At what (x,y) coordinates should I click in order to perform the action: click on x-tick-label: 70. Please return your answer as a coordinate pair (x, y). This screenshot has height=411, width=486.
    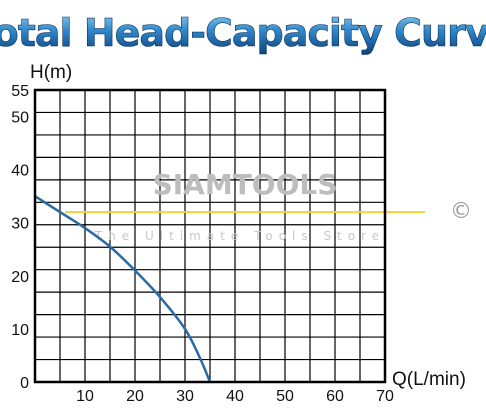
    Looking at the image, I should click on (385, 396).